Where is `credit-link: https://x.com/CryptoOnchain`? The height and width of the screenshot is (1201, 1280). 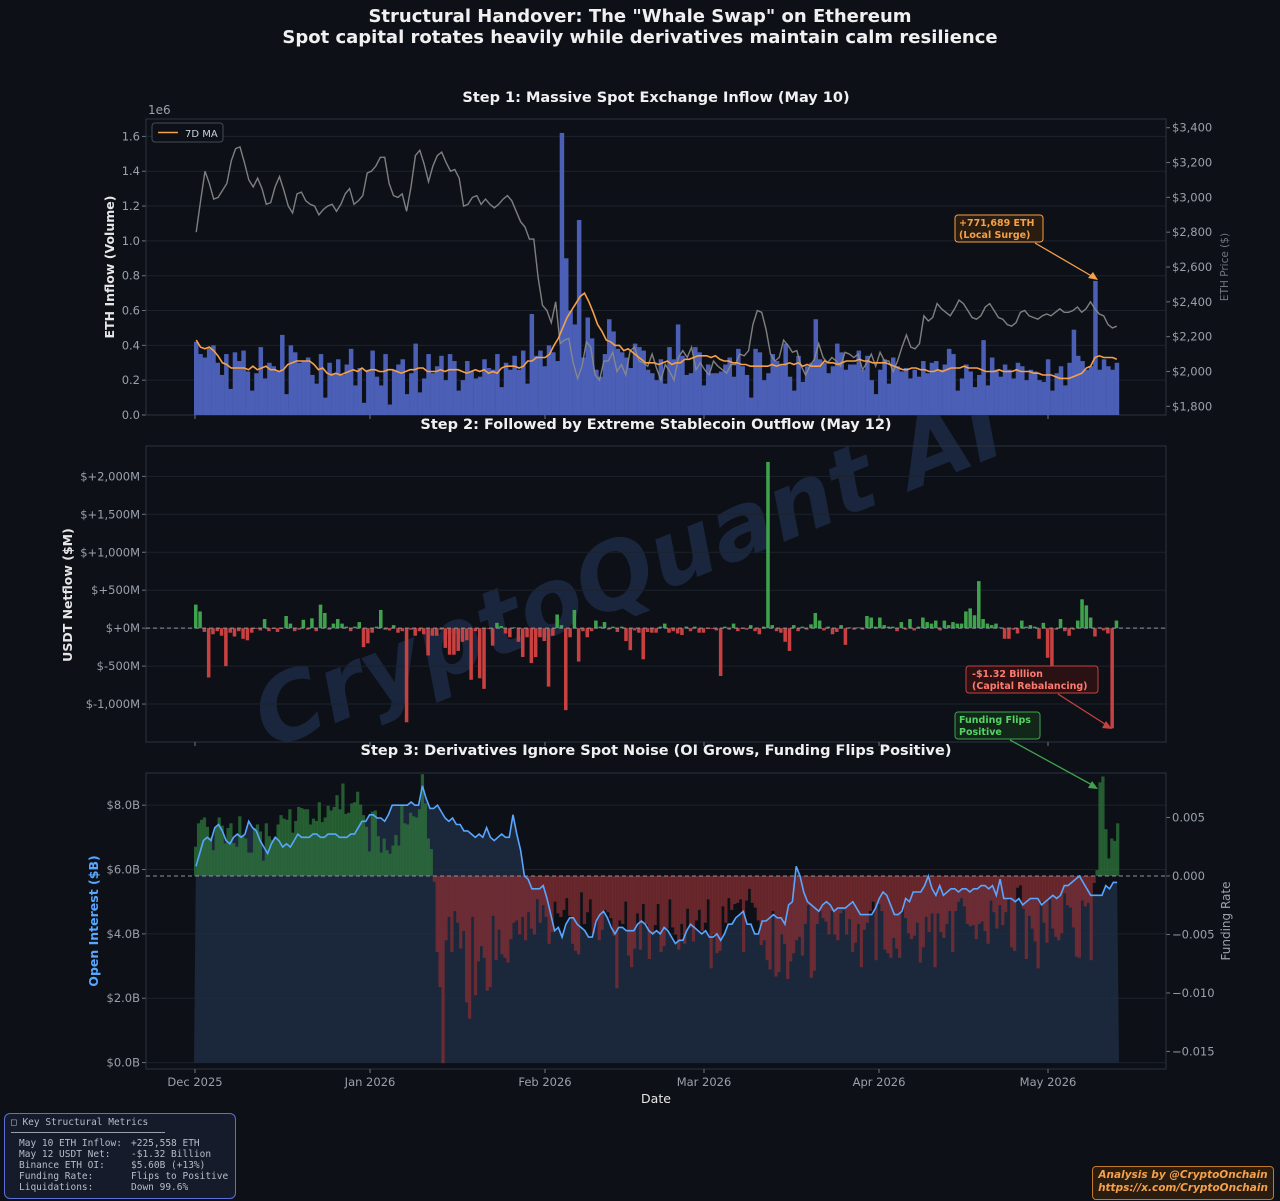
credit-link: https://x.com/CryptoOnchain is located at coordinates (1183, 1188).